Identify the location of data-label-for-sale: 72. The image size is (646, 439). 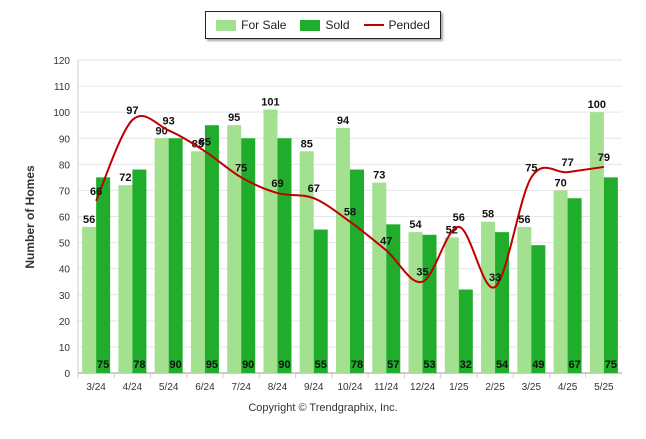
(125, 178).